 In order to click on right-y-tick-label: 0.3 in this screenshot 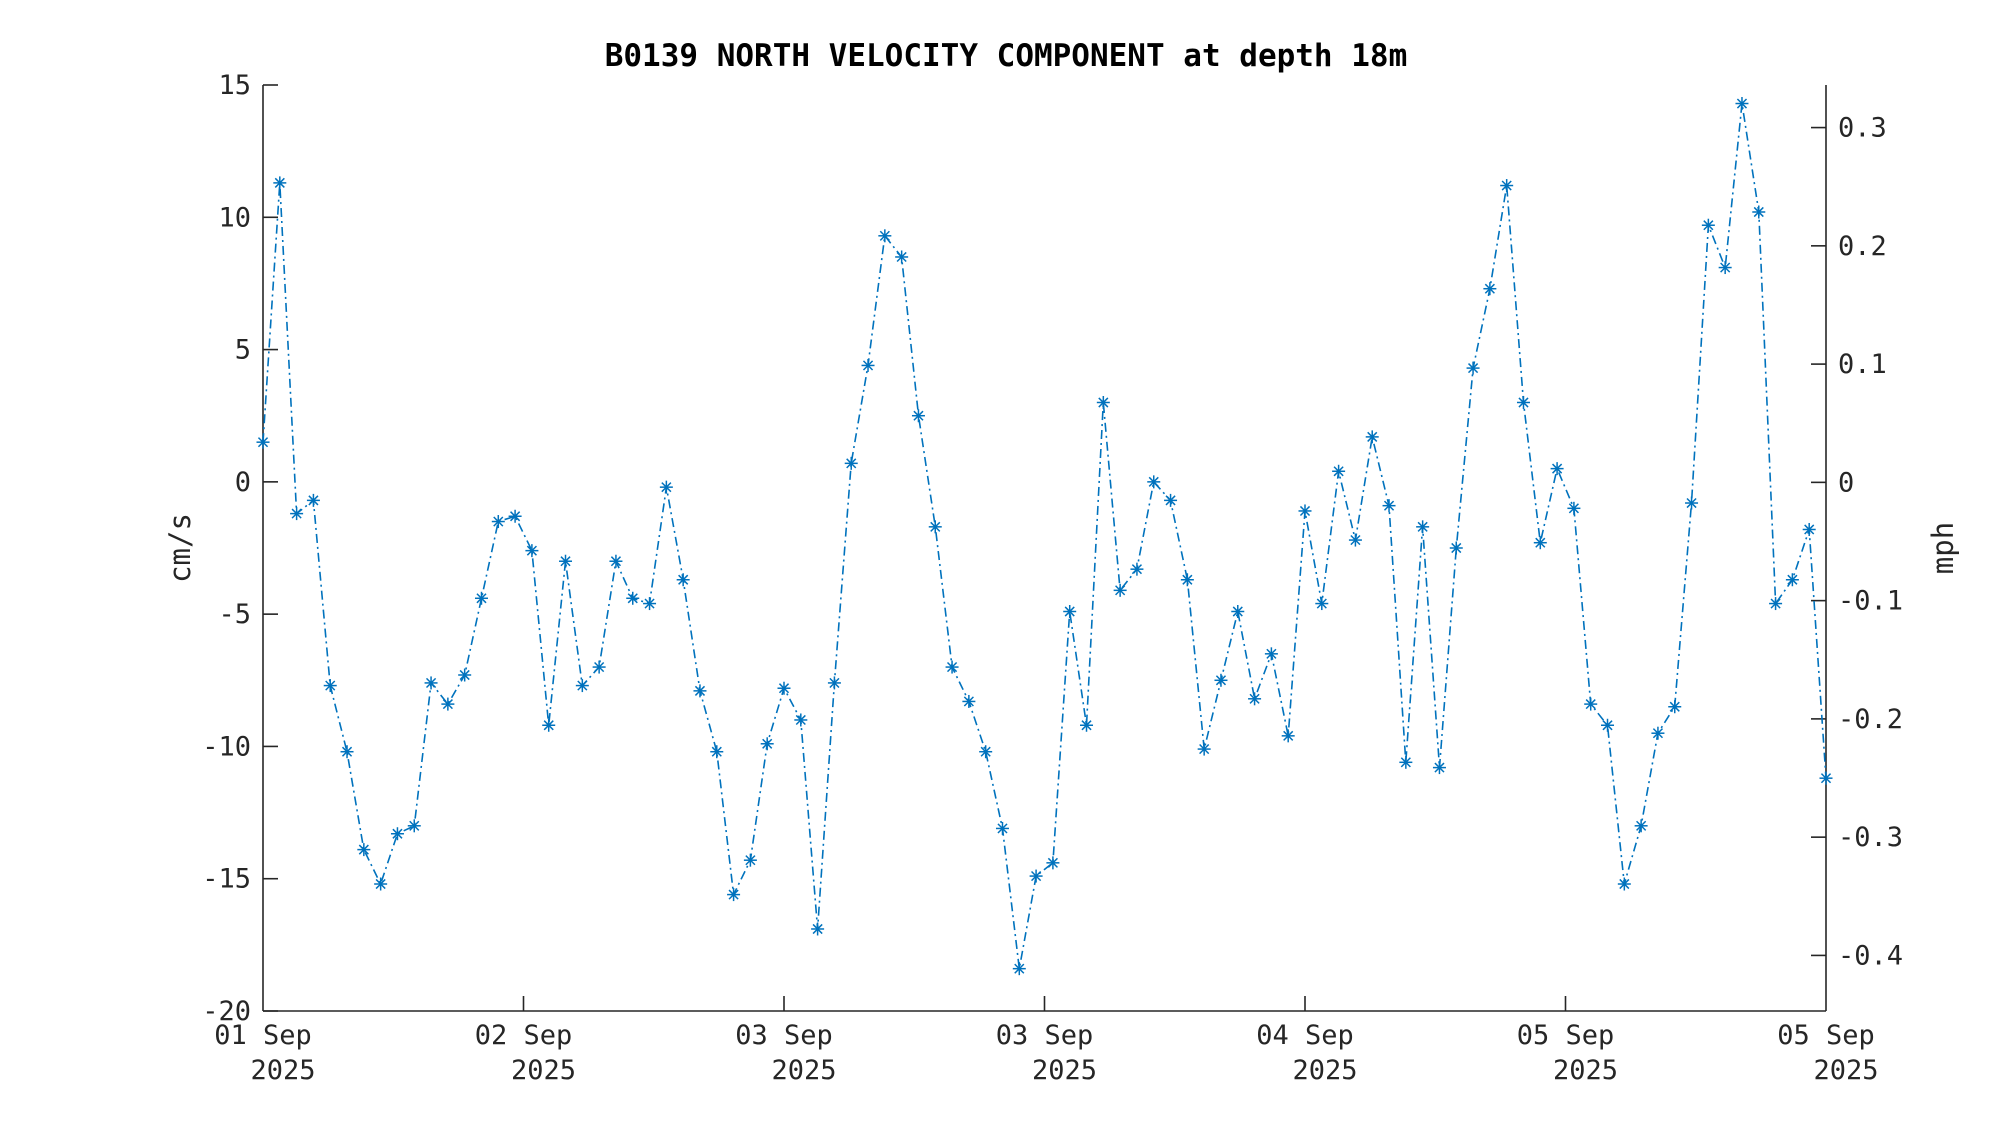, I will do `click(1862, 128)`.